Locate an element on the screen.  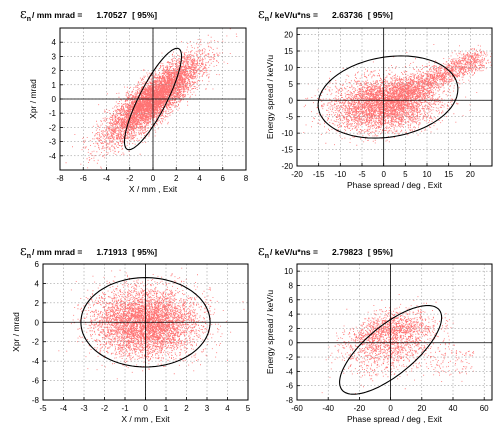
x-tick-label: 60 is located at coordinates (484, 408).